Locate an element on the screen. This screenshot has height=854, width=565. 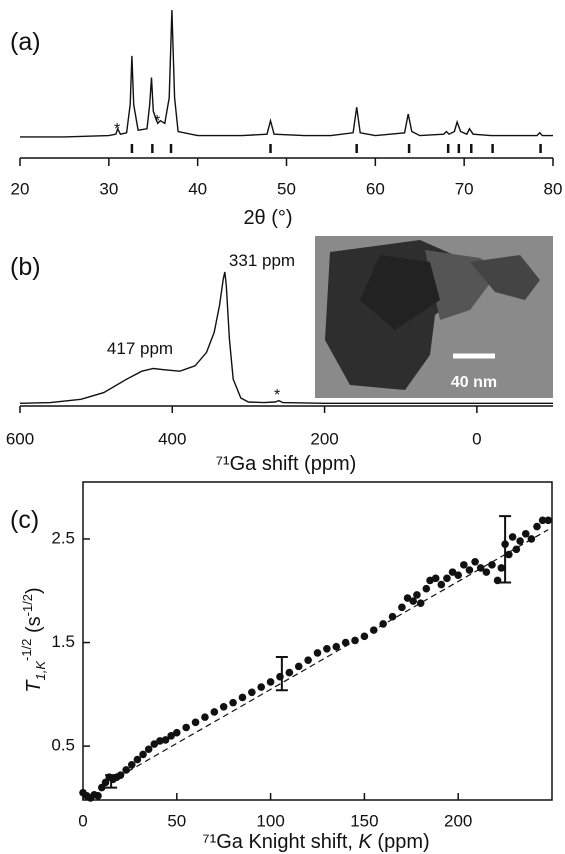
x-tick-label: 60 is located at coordinates (375, 188).